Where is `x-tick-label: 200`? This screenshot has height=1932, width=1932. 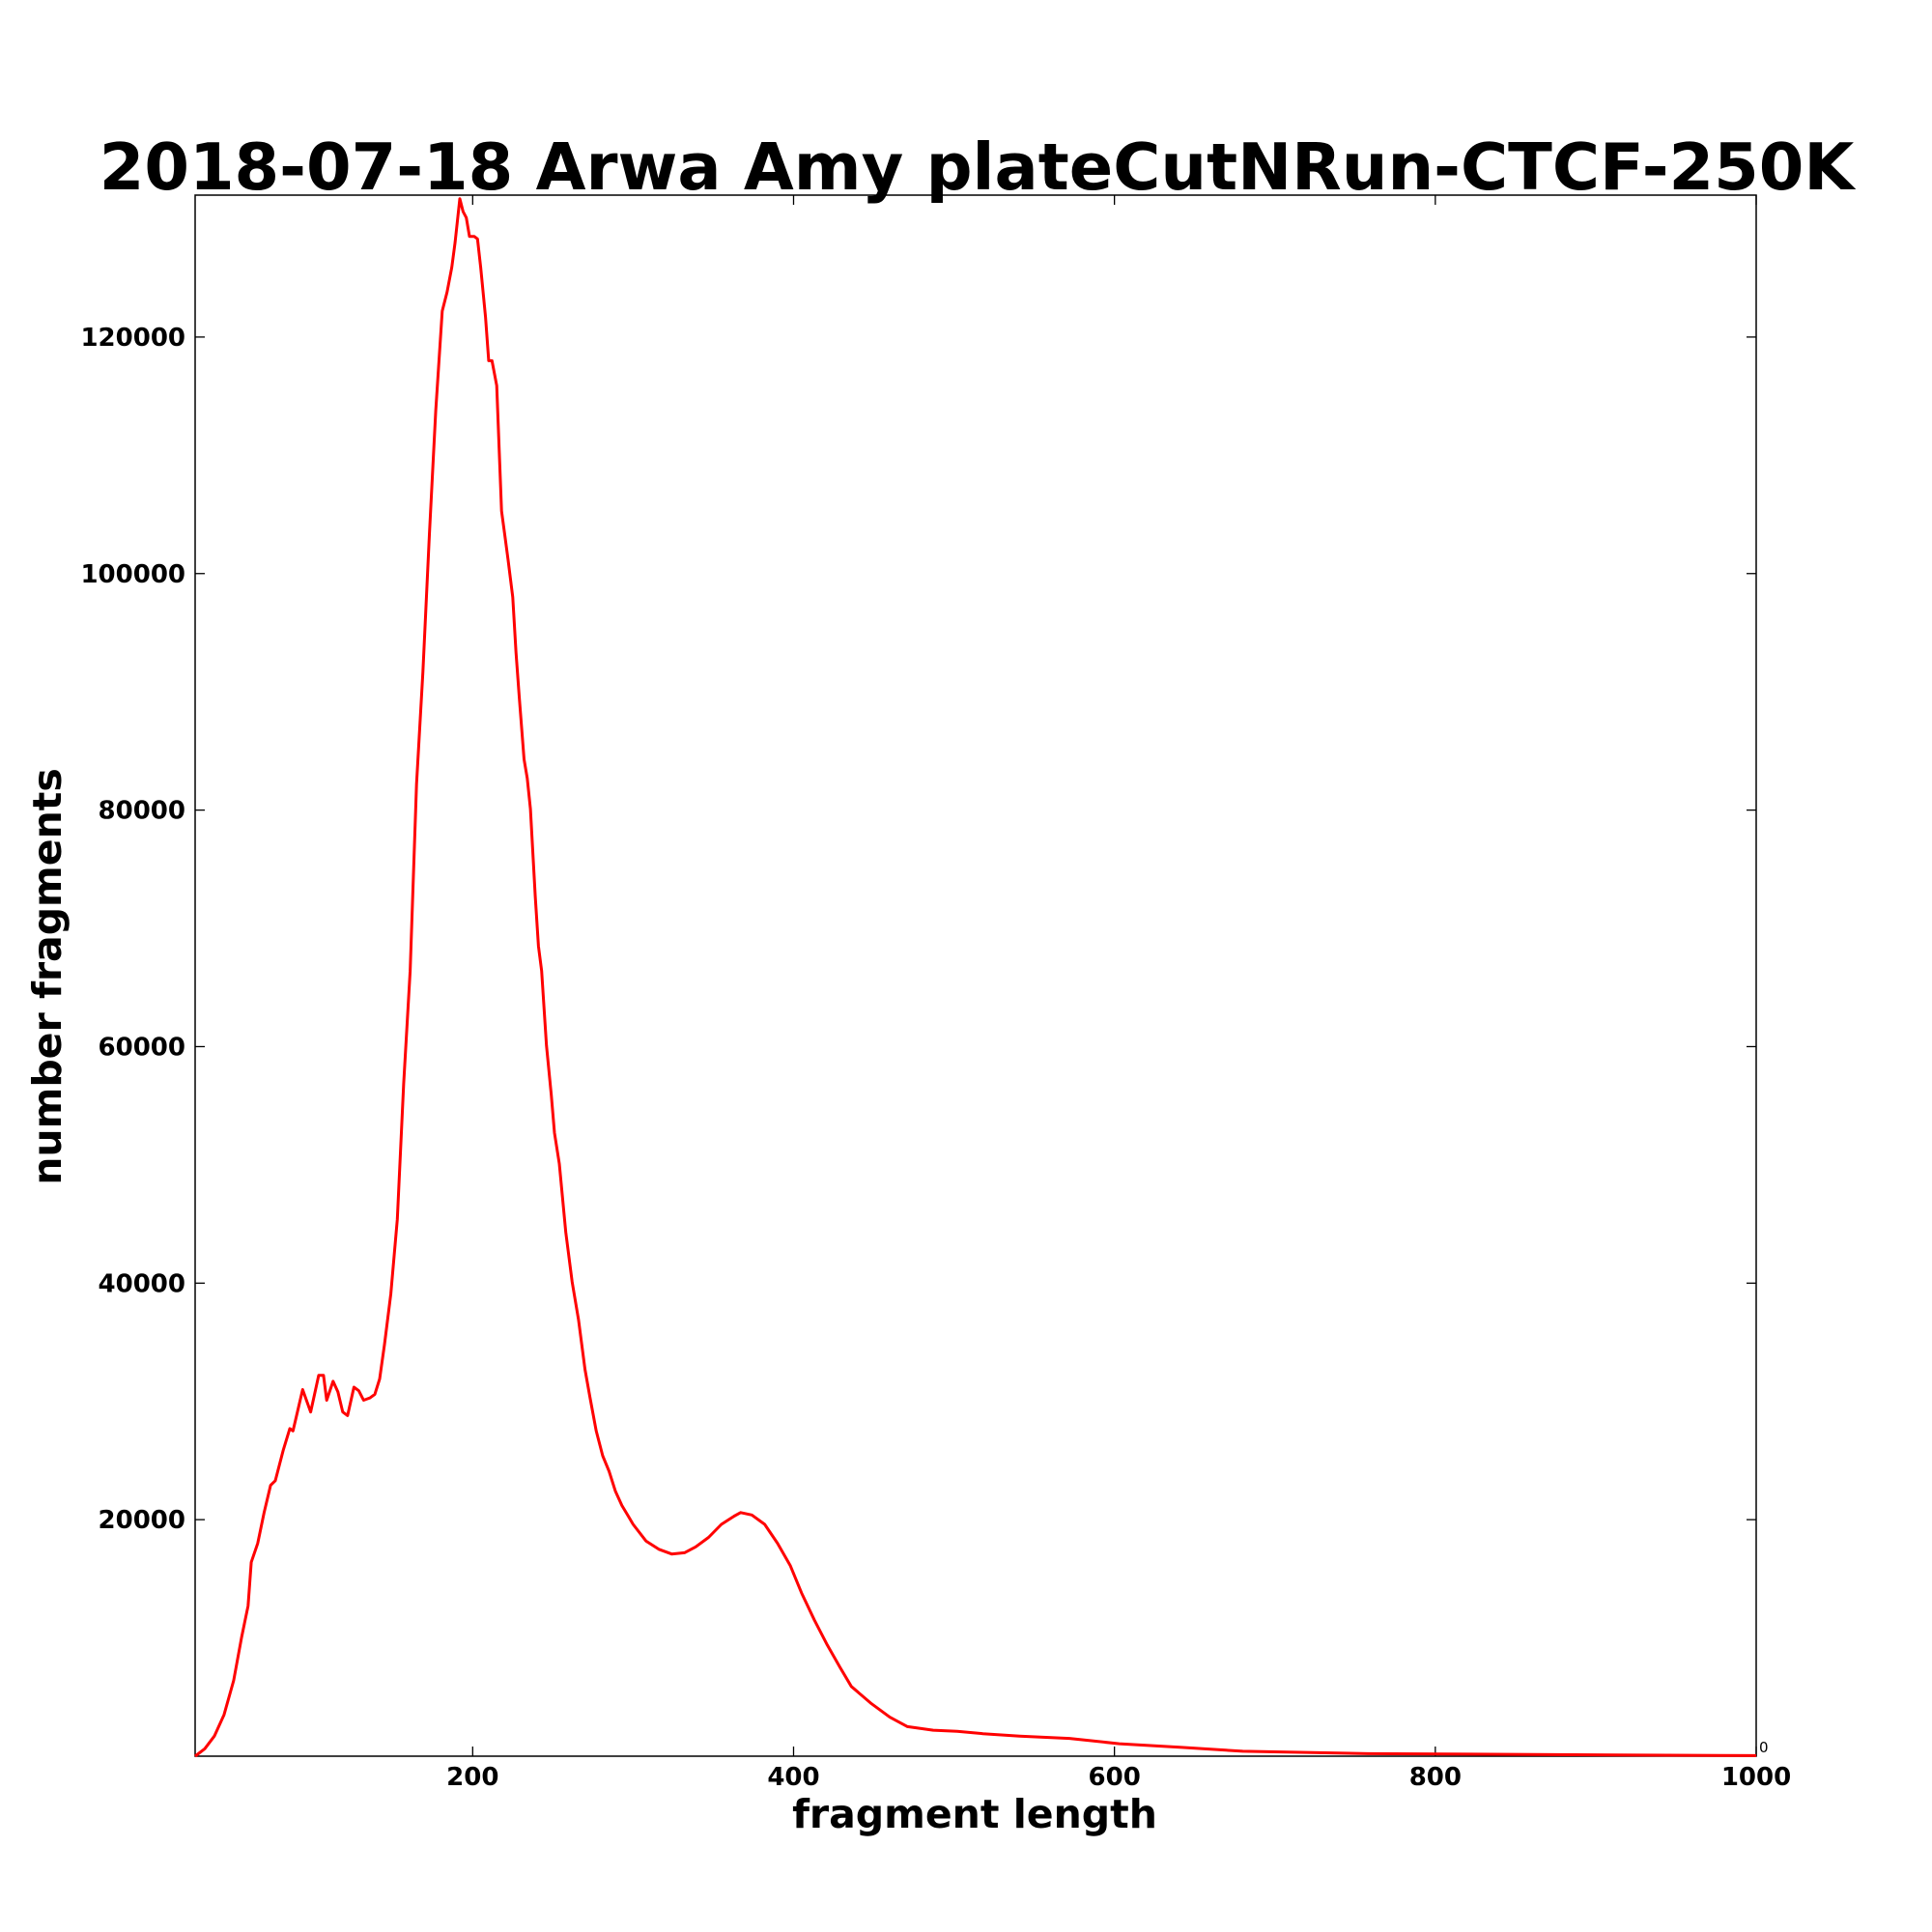
x-tick-label: 200 is located at coordinates (472, 1777).